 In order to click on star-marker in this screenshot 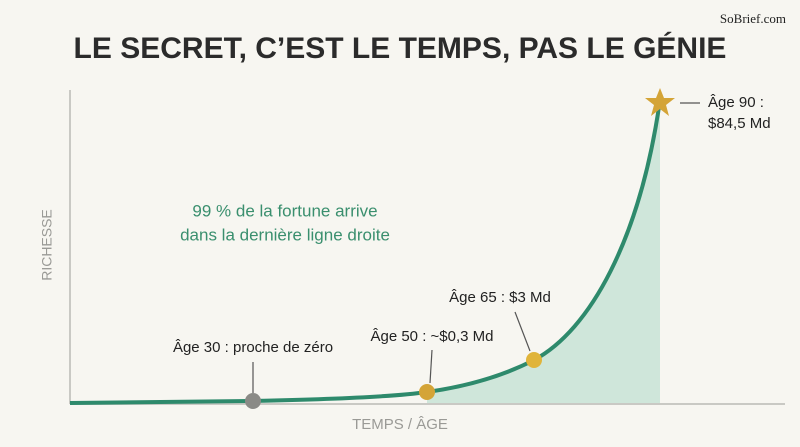, I will do `click(660, 102)`.